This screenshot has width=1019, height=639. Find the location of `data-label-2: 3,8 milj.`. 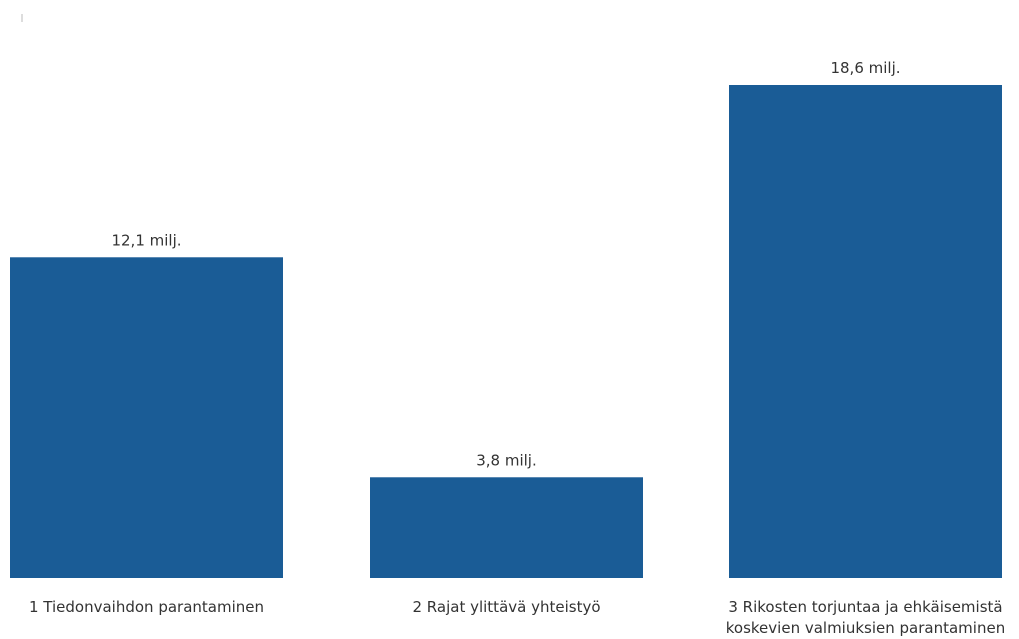

data-label-2: 3,8 milj. is located at coordinates (506, 460).